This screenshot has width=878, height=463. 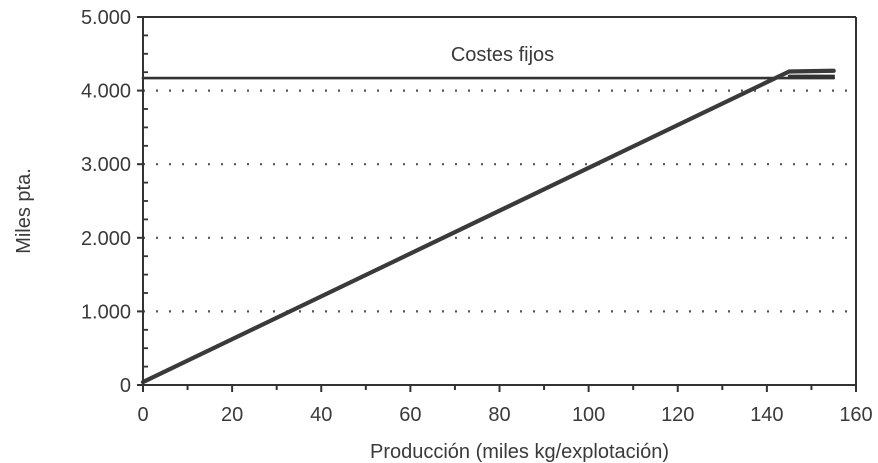 What do you see at coordinates (106, 239) in the screenshot?
I see `y-tick-label-2: 2.000` at bounding box center [106, 239].